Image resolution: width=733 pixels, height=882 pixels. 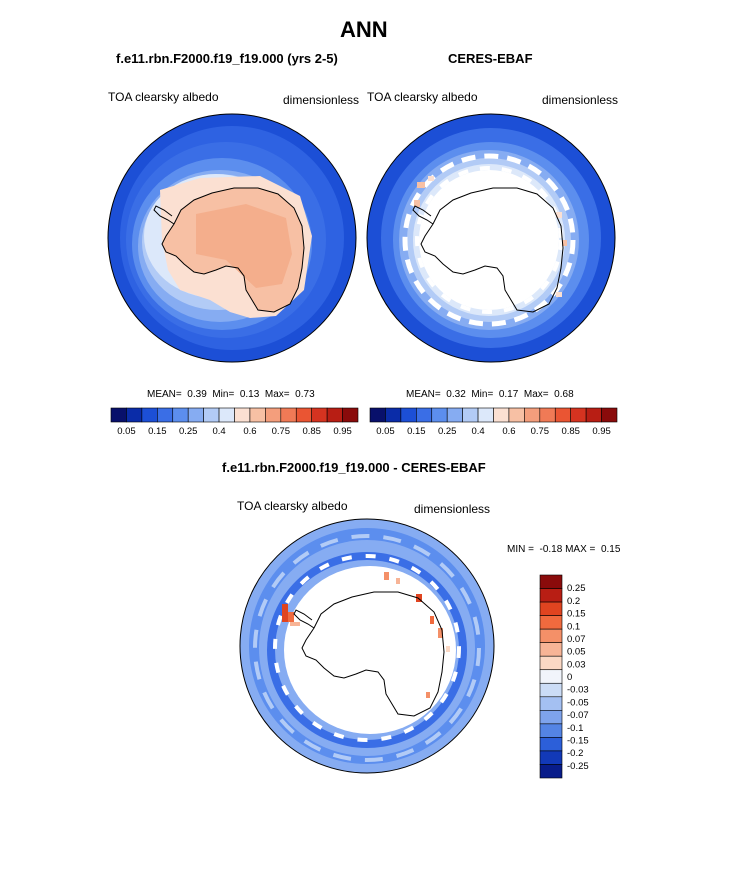 I want to click on model-colorbar-tick-label: 0.4, so click(x=218, y=431).